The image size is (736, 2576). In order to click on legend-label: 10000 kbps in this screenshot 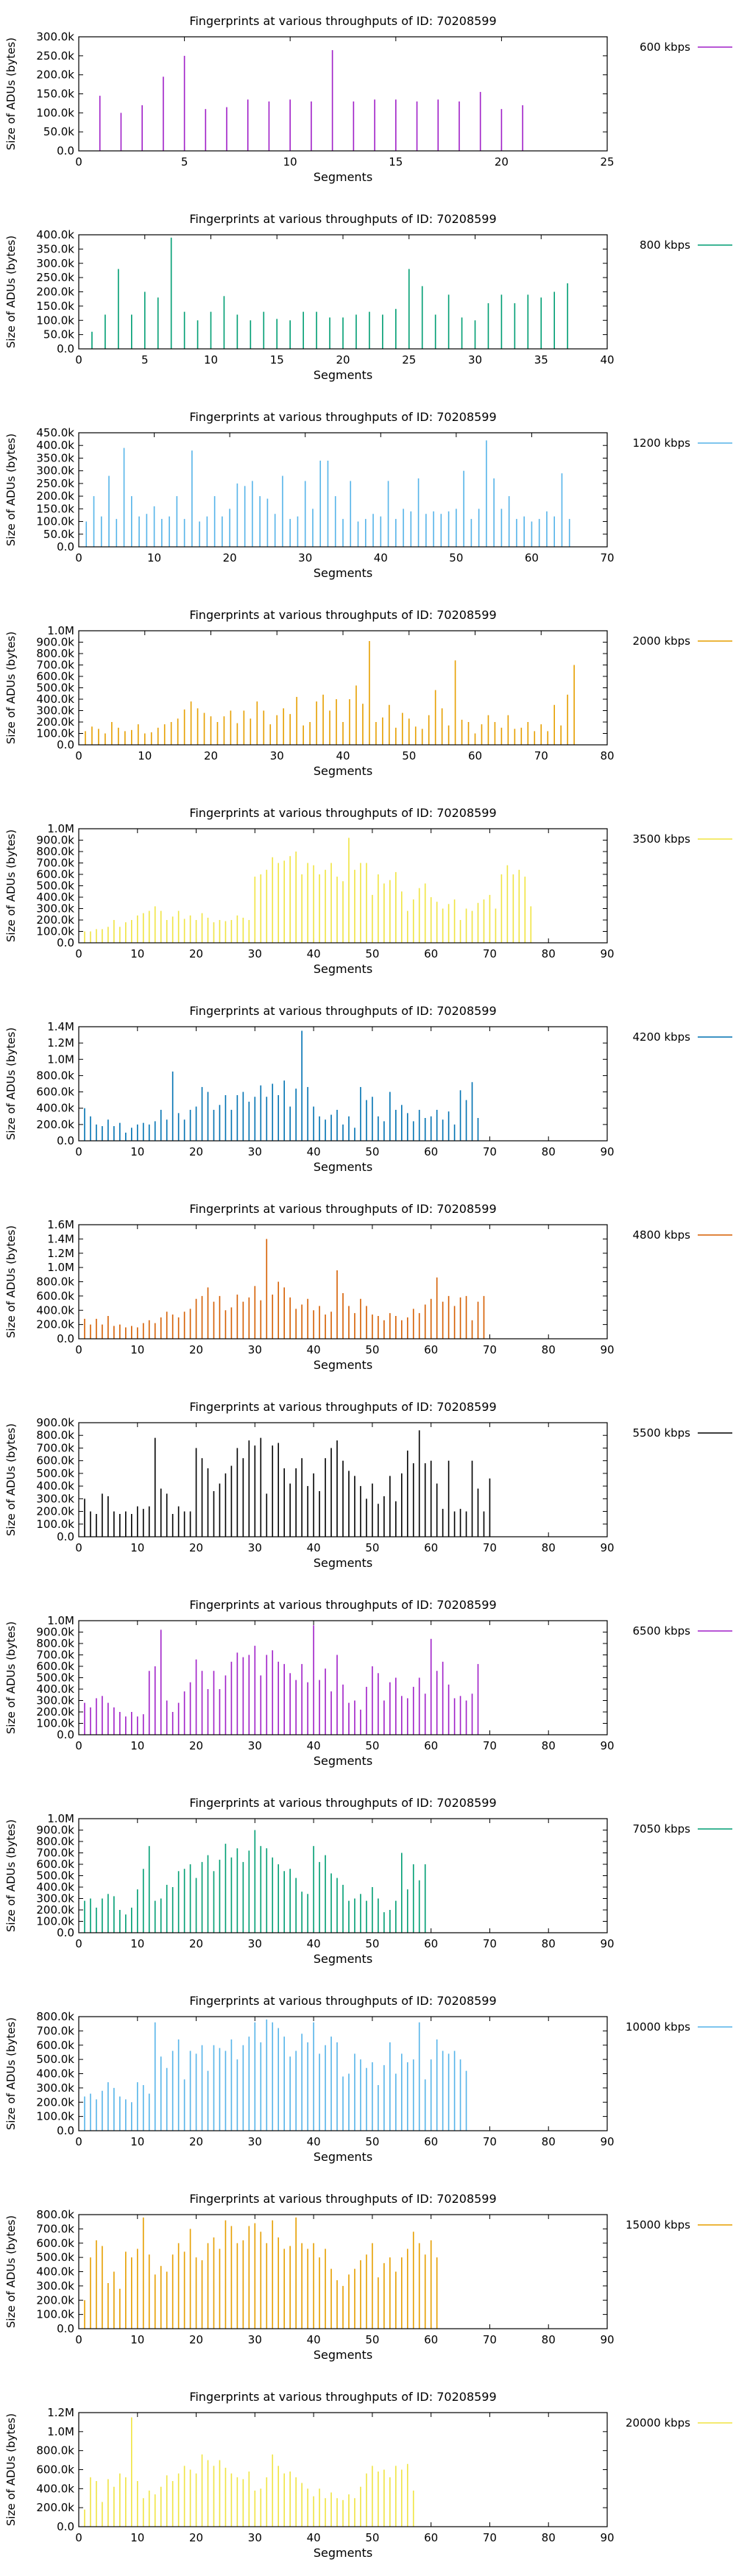, I will do `click(658, 2027)`.